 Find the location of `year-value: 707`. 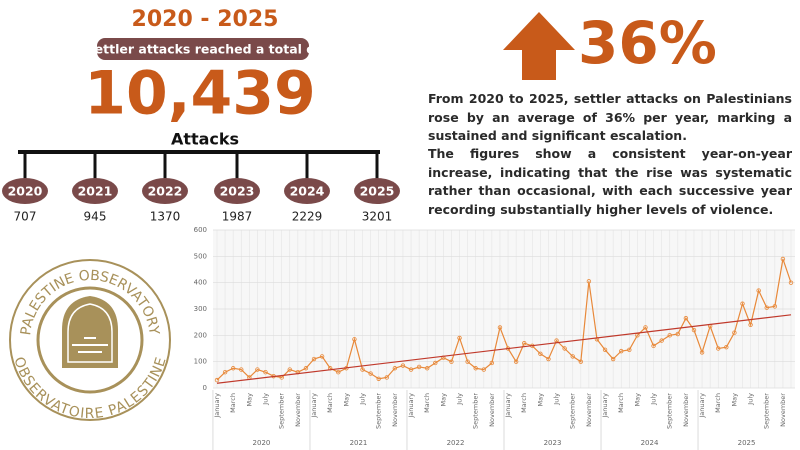

year-value: 707 is located at coordinates (25, 217).